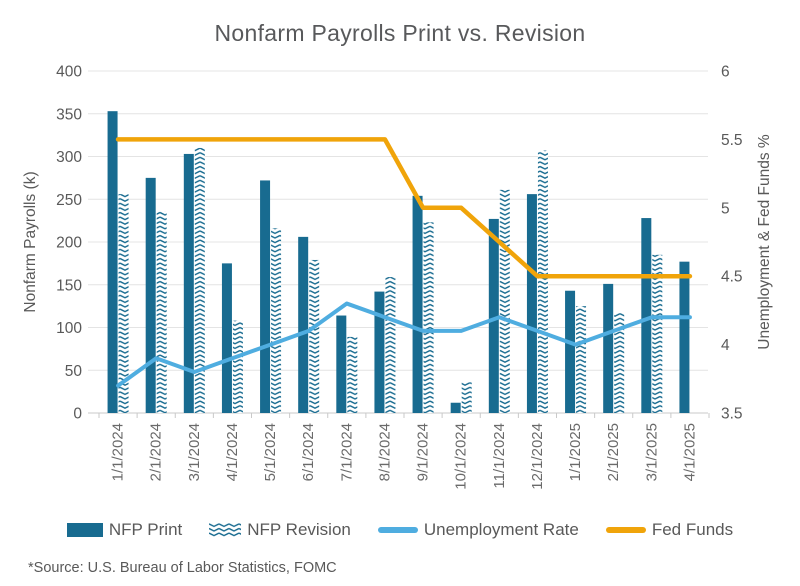  What do you see at coordinates (689, 452) in the screenshot?
I see `x-axis-category-label: 4/1/2025` at bounding box center [689, 452].